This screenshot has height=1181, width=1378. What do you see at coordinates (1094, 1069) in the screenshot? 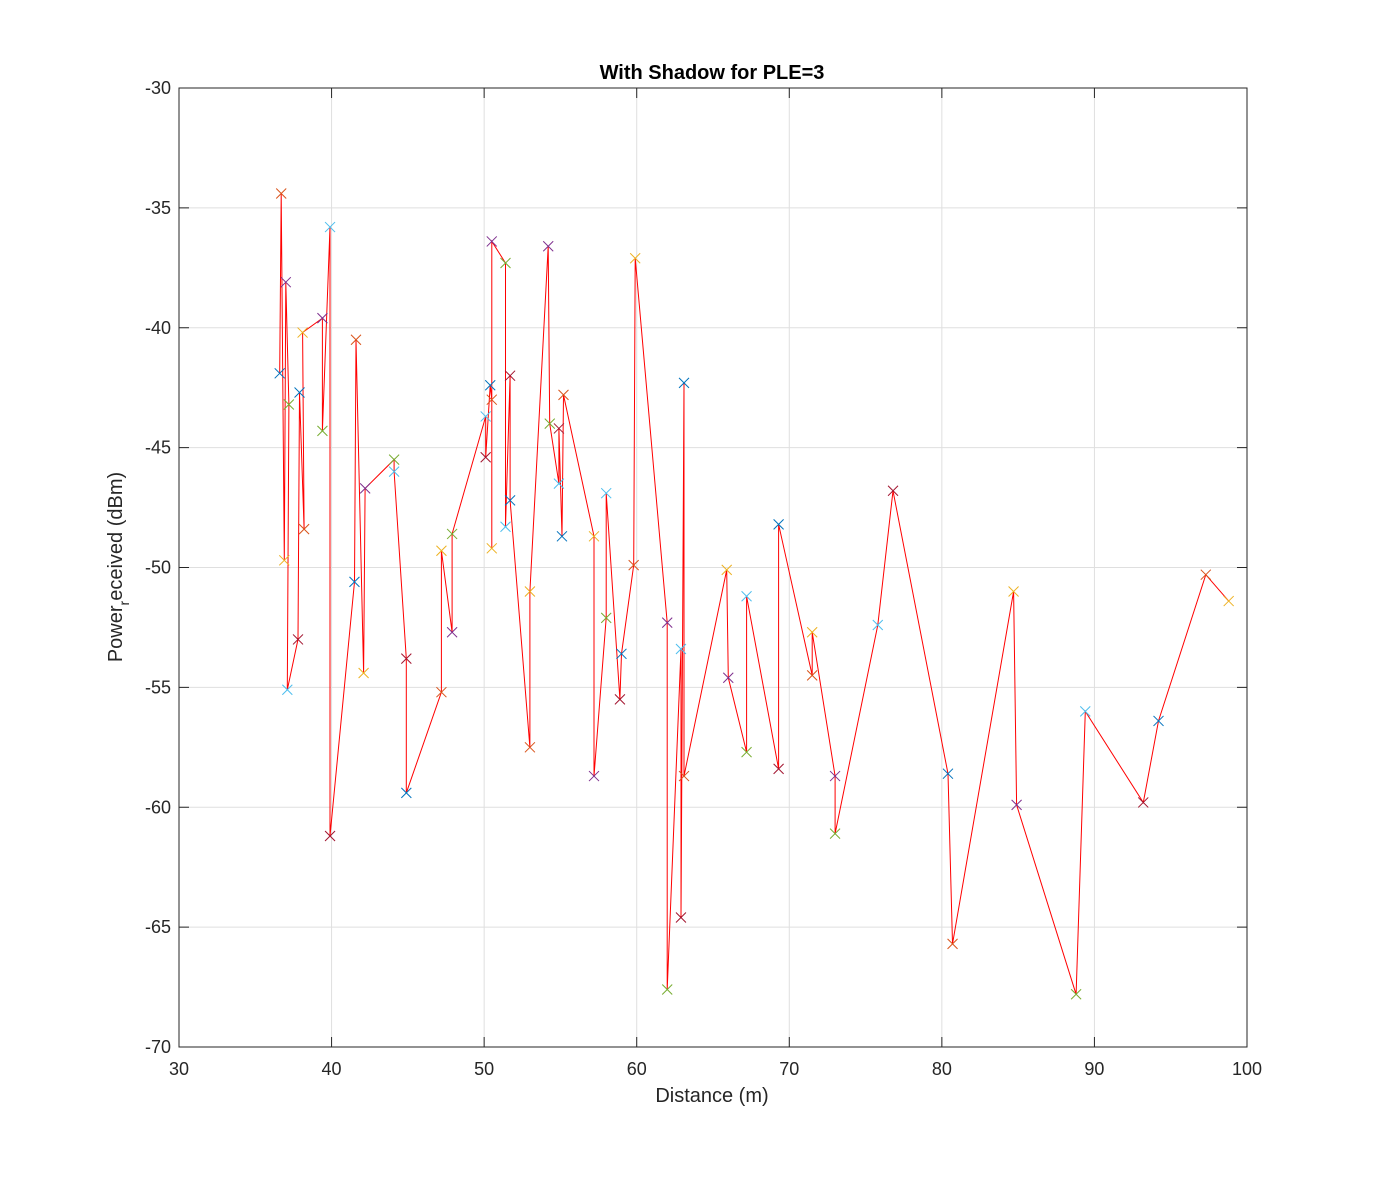
I see `x-tick-label: 90` at bounding box center [1094, 1069].